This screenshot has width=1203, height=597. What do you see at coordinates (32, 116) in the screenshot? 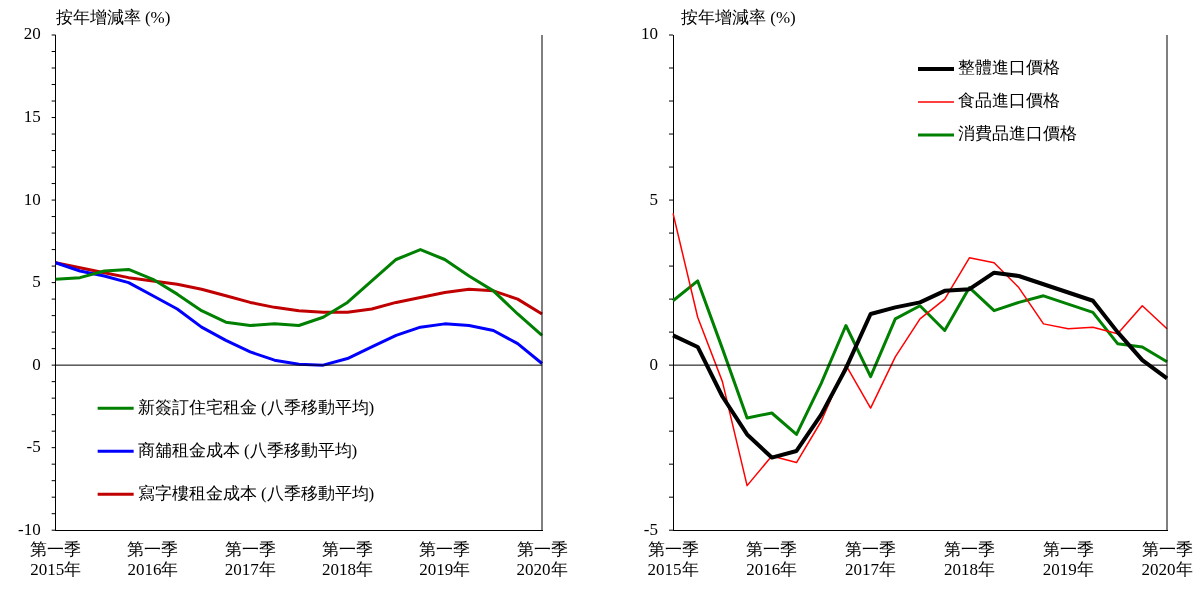
I see `y-tick-label: 15` at bounding box center [32, 116].